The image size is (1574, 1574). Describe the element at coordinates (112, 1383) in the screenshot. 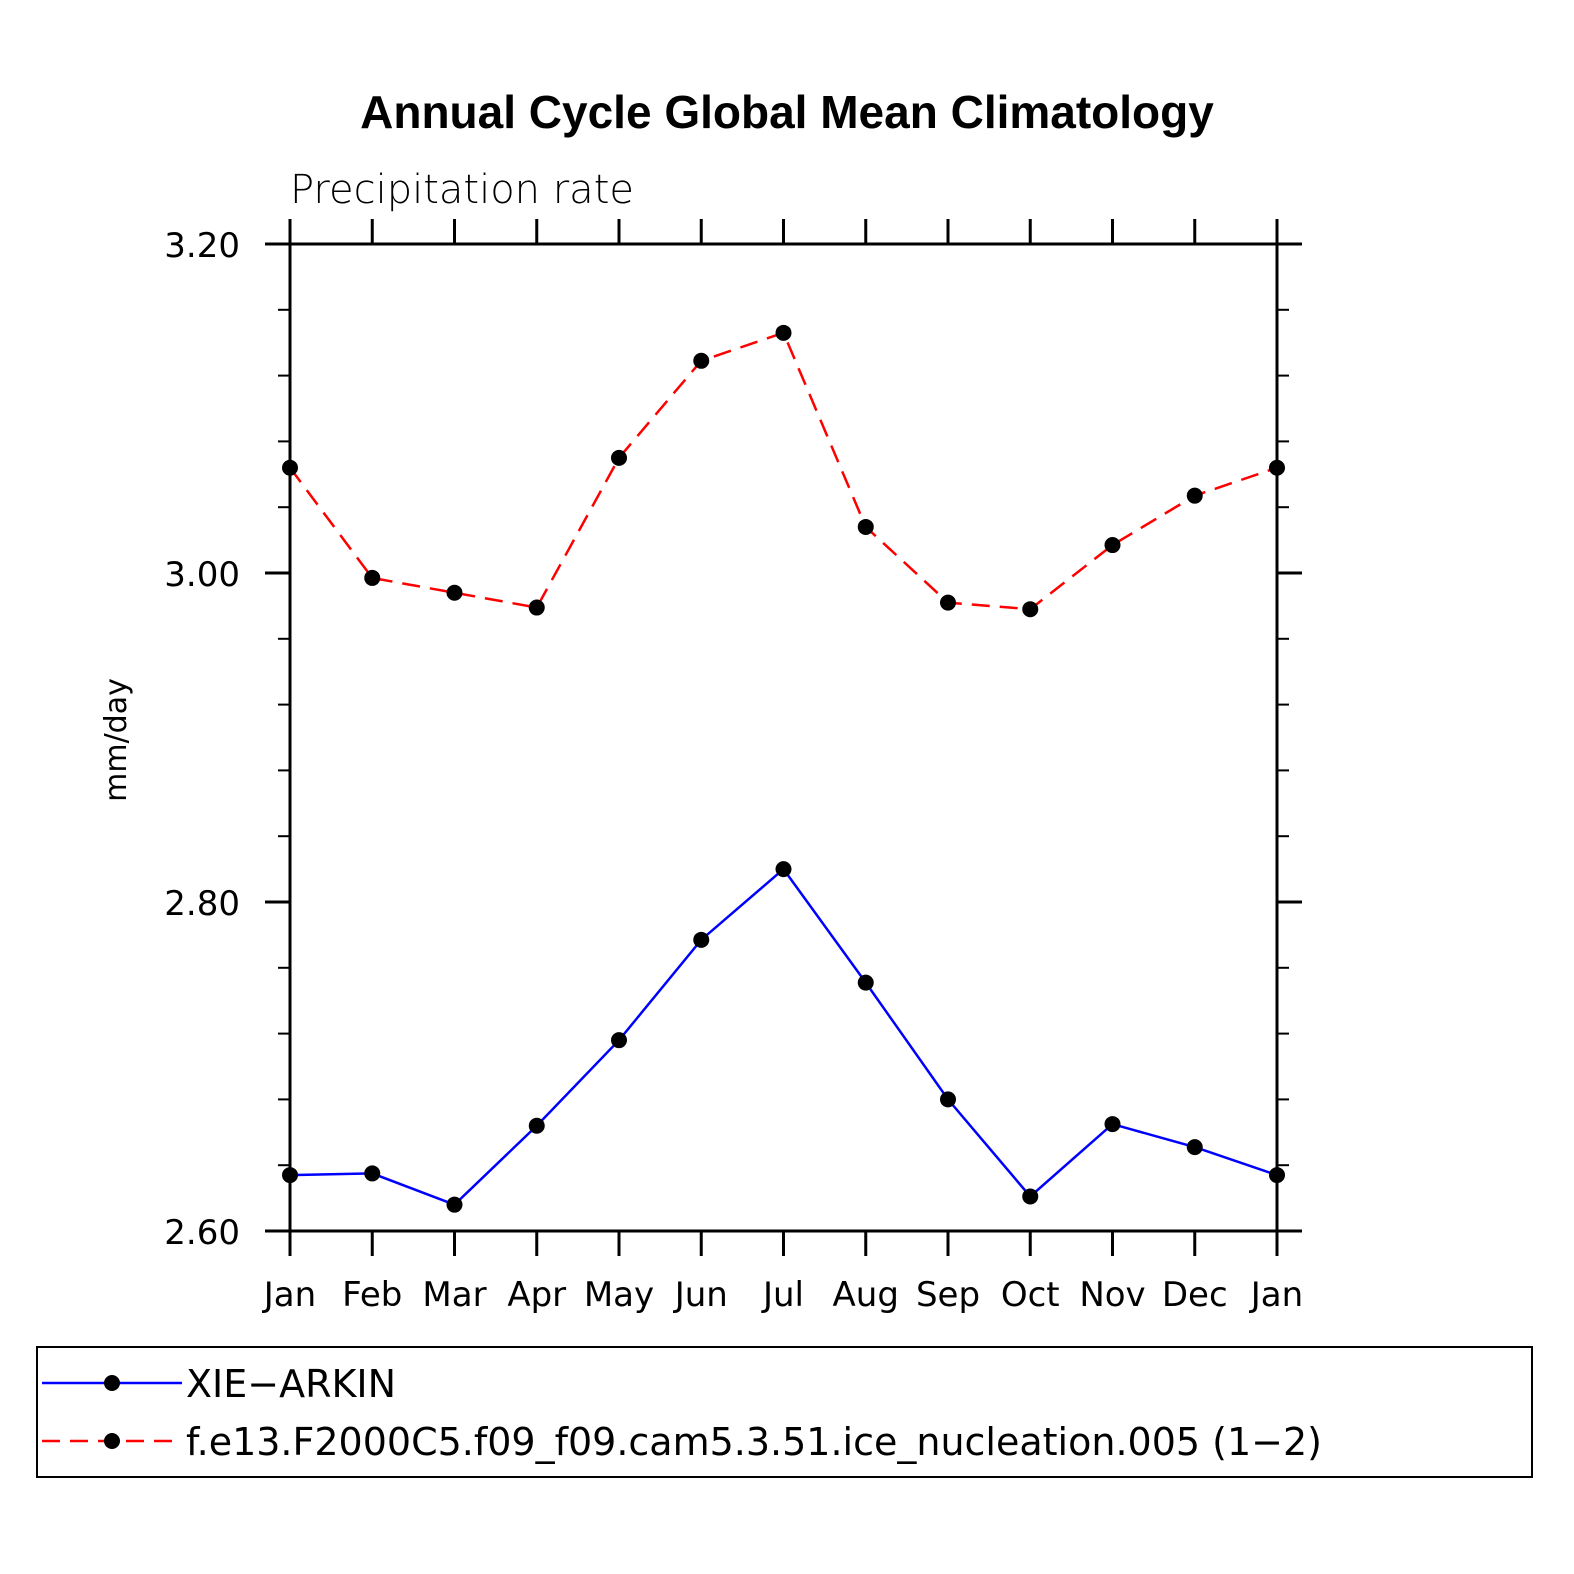

I see `legend-marker-xie-arkin` at that location.